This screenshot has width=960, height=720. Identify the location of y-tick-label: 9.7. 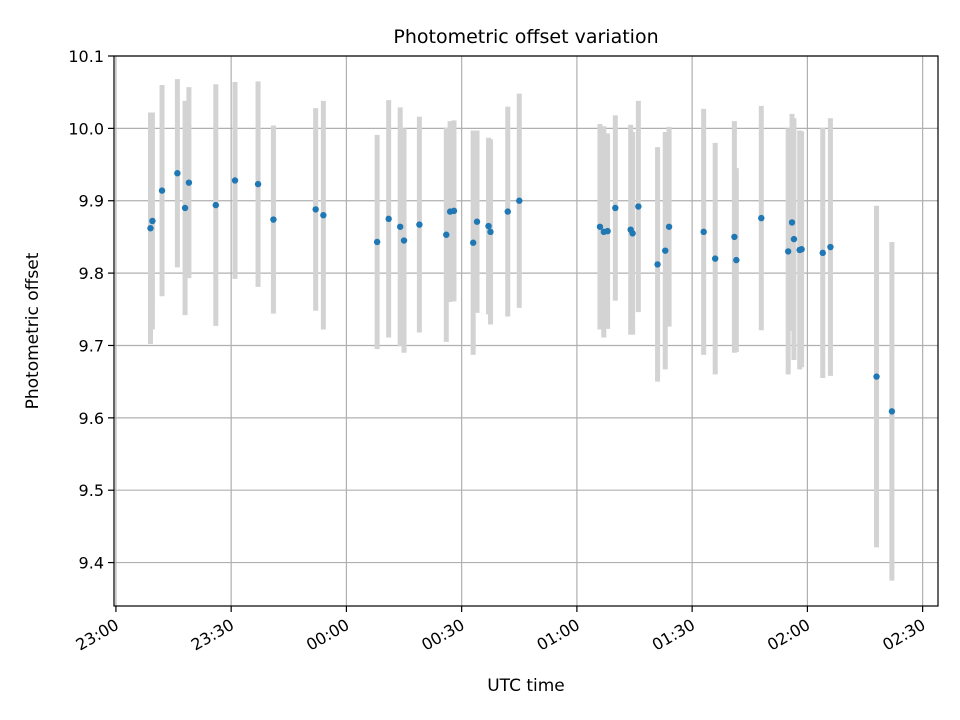
(91, 345).